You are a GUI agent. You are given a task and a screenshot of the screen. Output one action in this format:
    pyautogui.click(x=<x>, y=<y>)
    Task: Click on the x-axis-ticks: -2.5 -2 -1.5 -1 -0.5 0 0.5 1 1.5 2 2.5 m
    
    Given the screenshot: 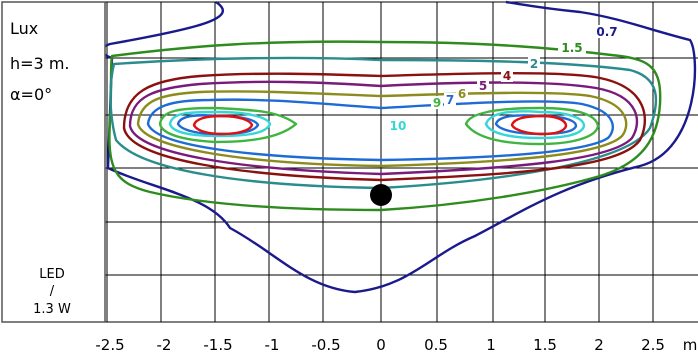 What is the action you would take?
    pyautogui.click(x=396, y=345)
    